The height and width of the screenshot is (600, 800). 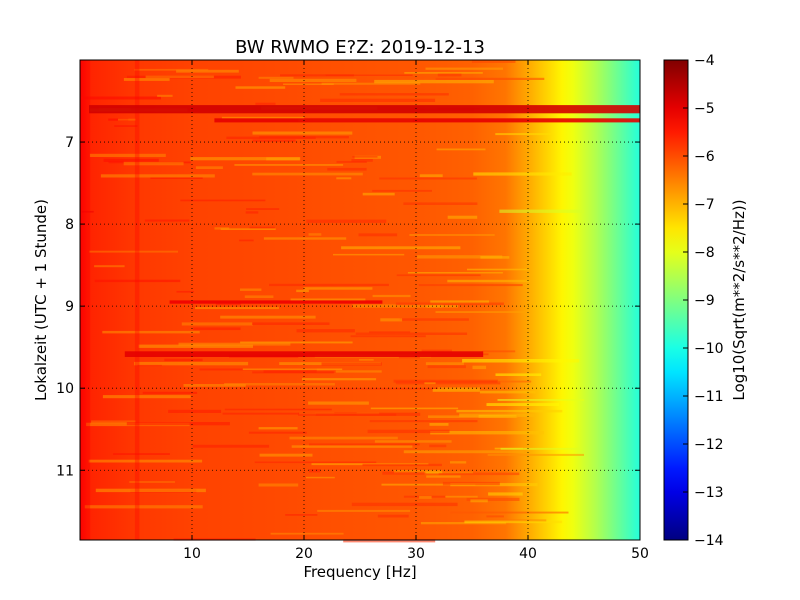 What do you see at coordinates (709, 541) in the screenshot?
I see `colorbar-tick-label: −14` at bounding box center [709, 541].